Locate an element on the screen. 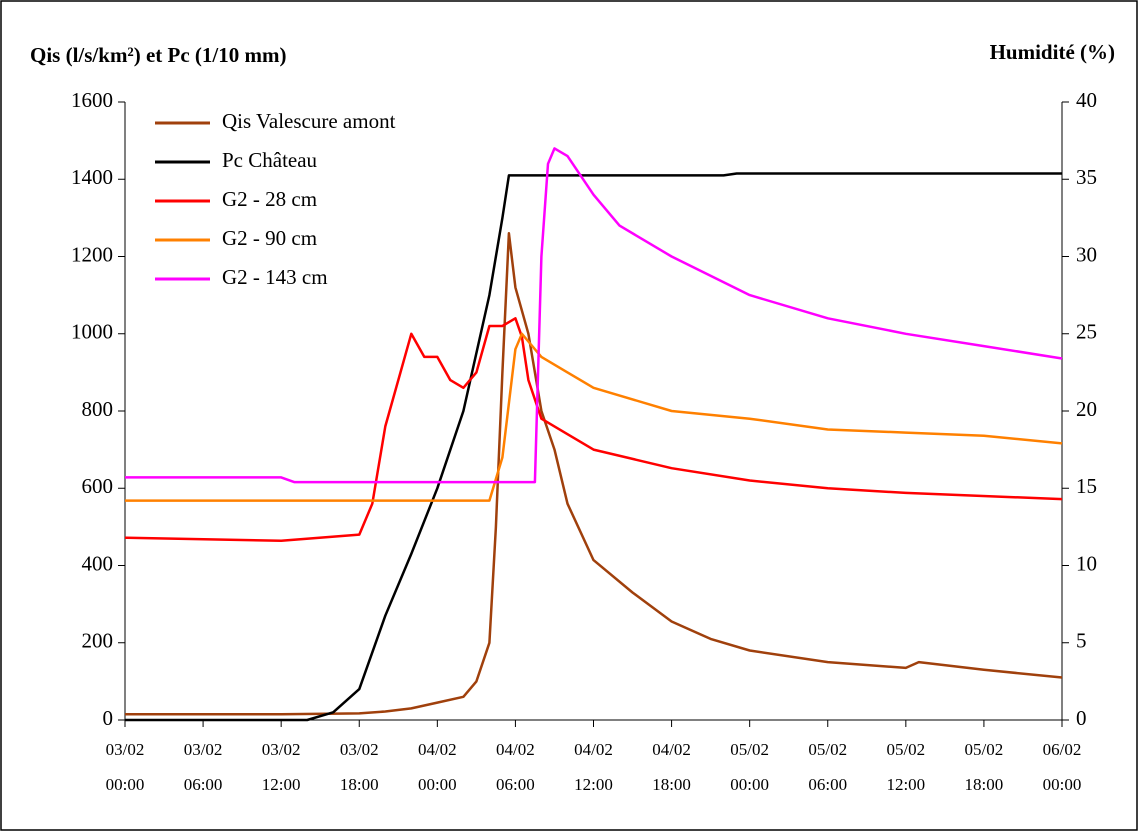 The height and width of the screenshot is (832, 1139). y2-tick-label: 30 is located at coordinates (1086, 254).